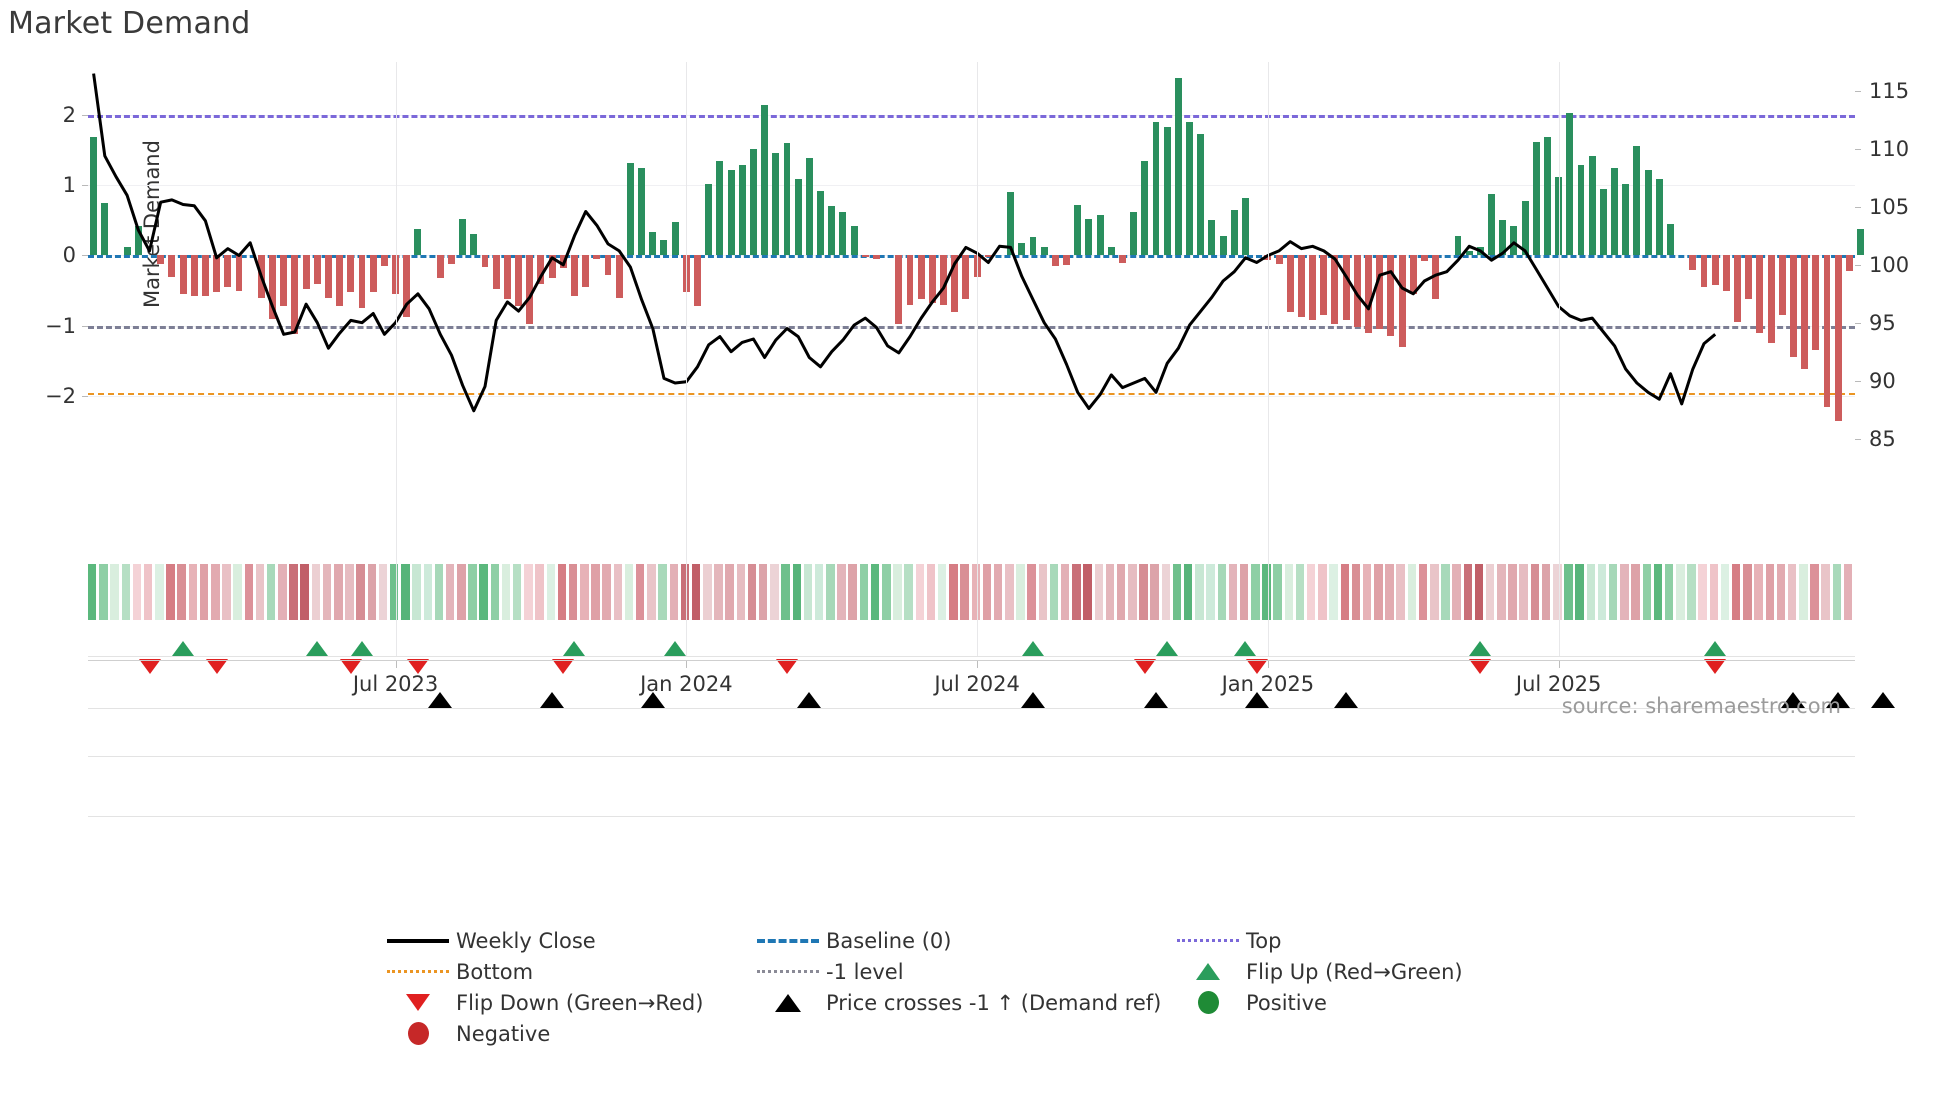 The width and height of the screenshot is (1960, 1102). What do you see at coordinates (960, 941) in the screenshot?
I see `legend-item: Baseline (0)` at bounding box center [960, 941].